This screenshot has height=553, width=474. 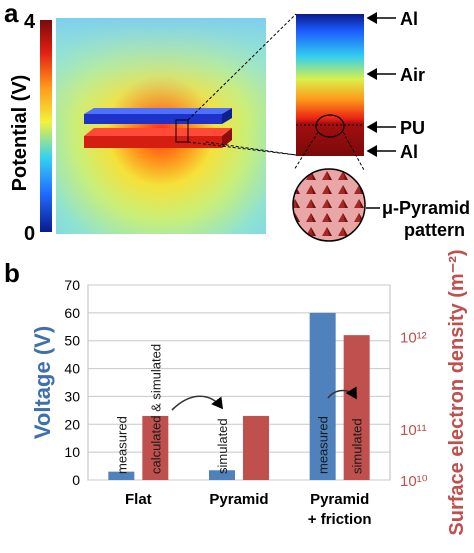 What do you see at coordinates (392, 19) in the screenshot?
I see `layer-label-al-top: Al` at bounding box center [392, 19].